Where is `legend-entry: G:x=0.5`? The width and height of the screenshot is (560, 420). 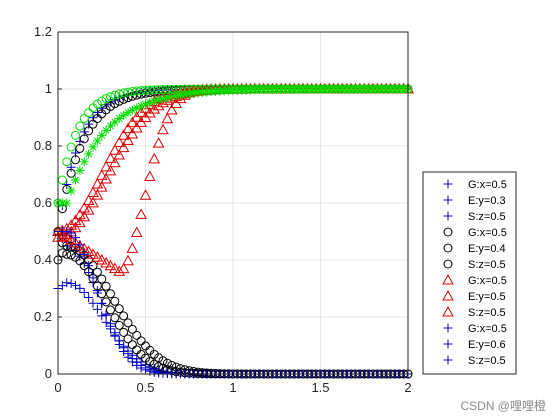 legend-entry: G:x=0.5 is located at coordinates (487, 233).